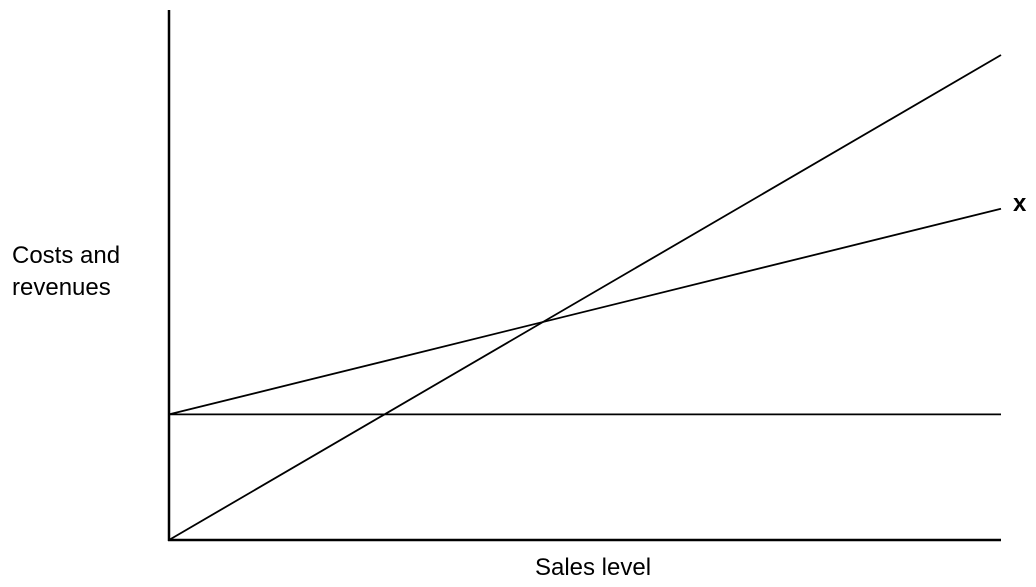 This screenshot has height=587, width=1036. I want to click on x-axis-label: Sales level, so click(518, 568).